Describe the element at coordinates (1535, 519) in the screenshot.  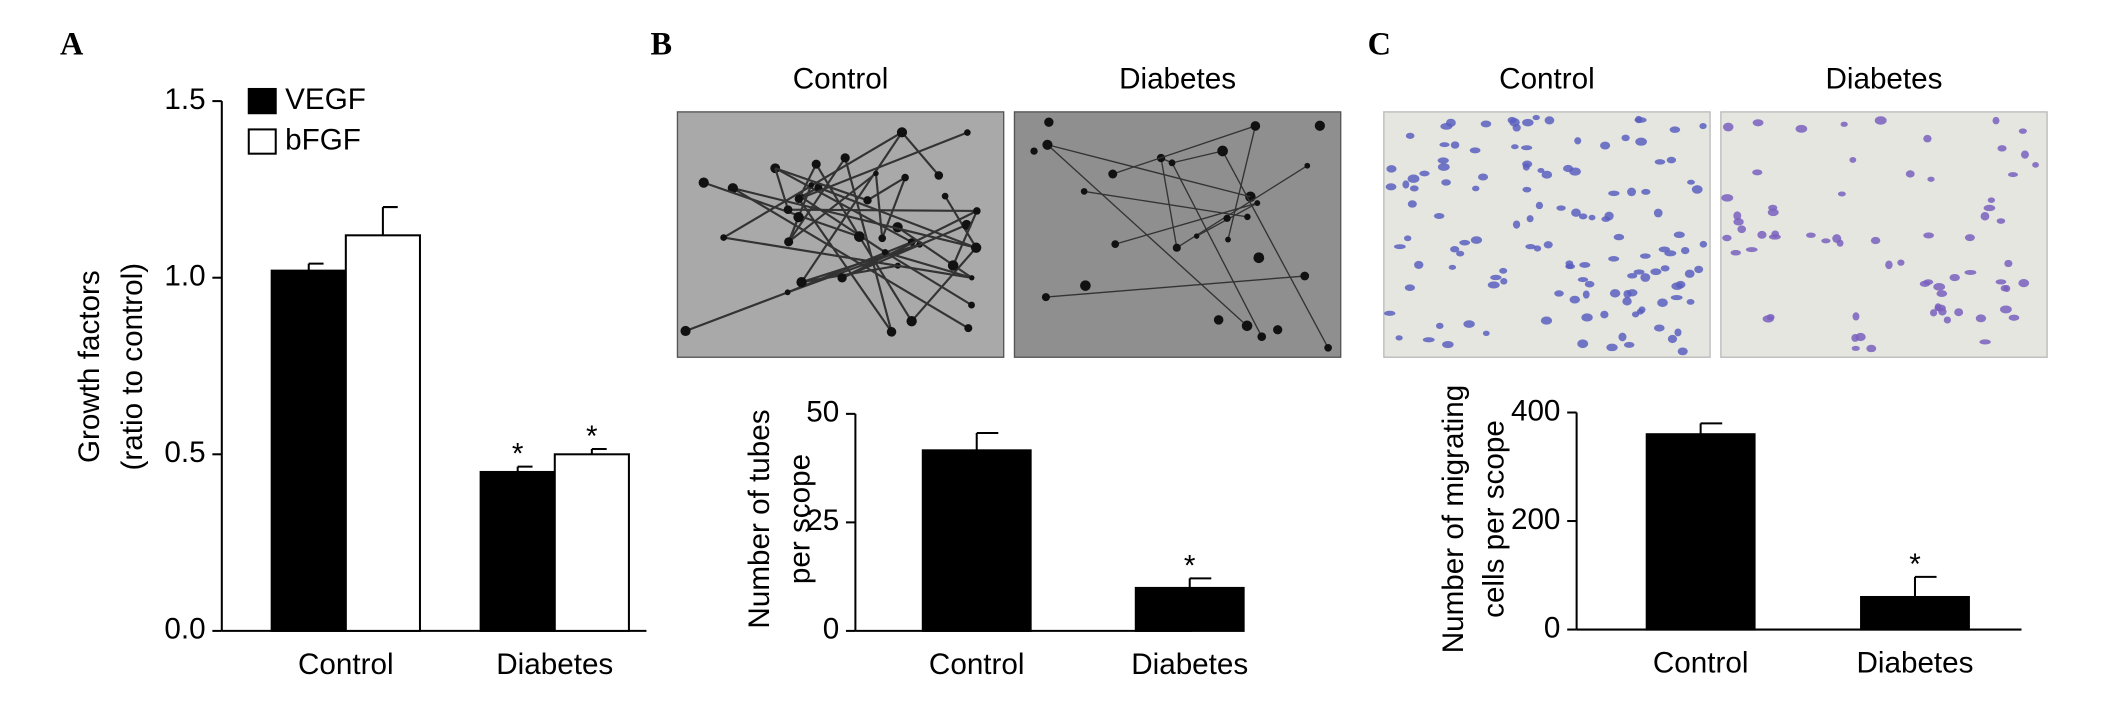
I see `y-tick-label: 200` at that location.